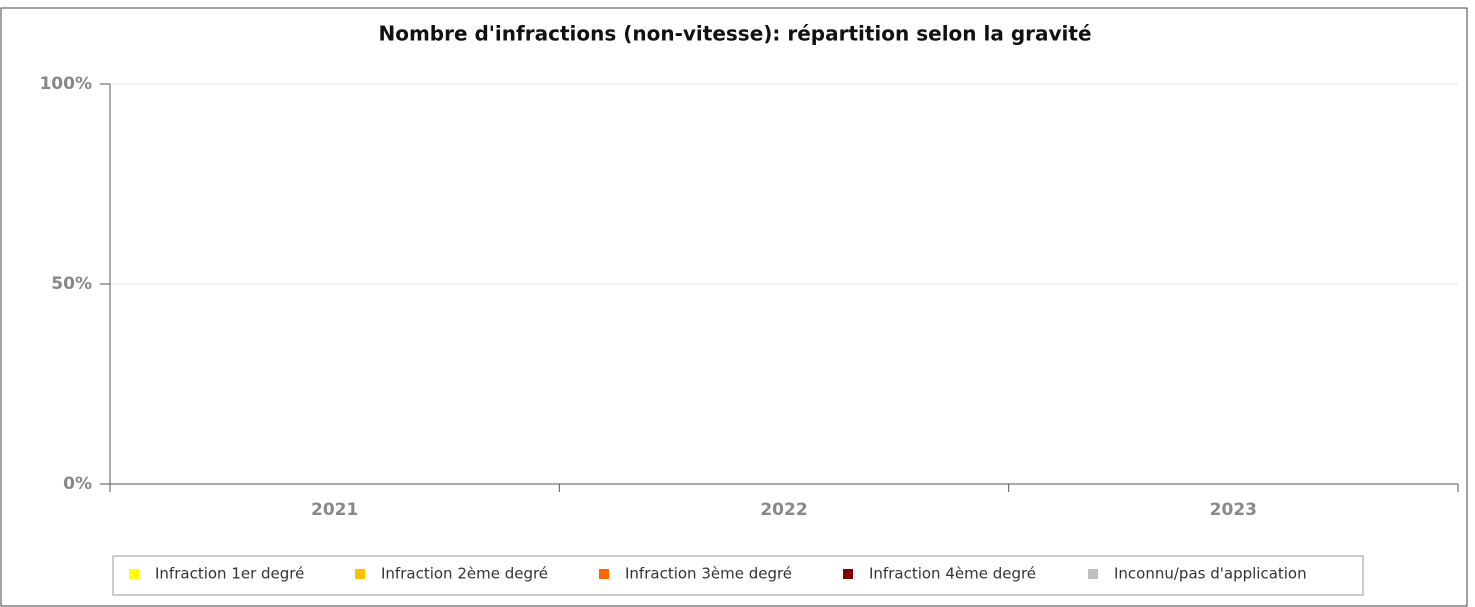  What do you see at coordinates (77, 484) in the screenshot?
I see `y-tick-label: 0%` at bounding box center [77, 484].